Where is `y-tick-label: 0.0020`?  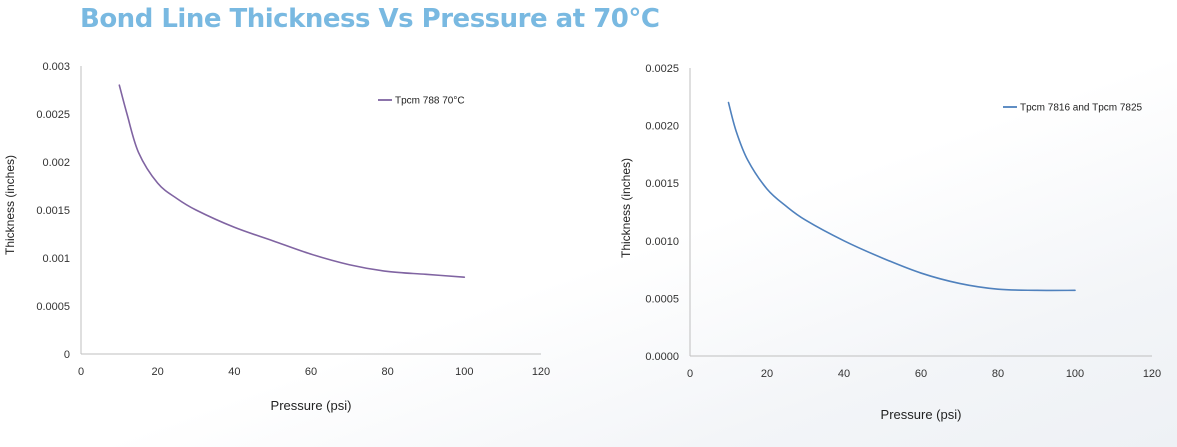 y-tick-label: 0.0020 is located at coordinates (662, 127).